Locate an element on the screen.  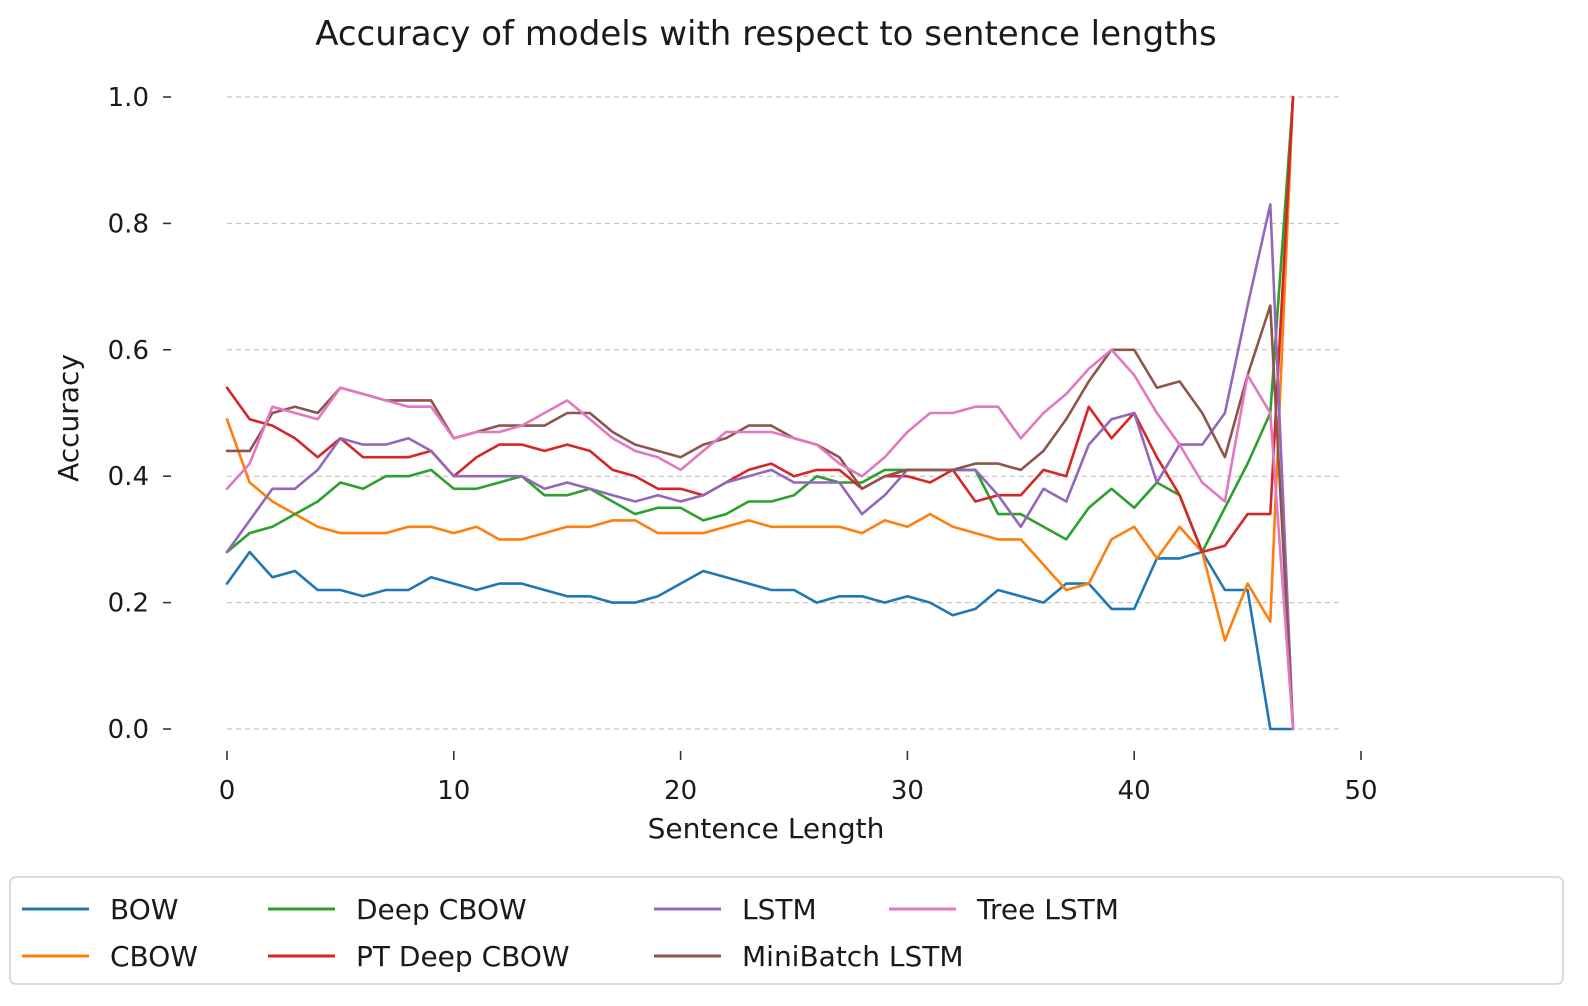
x-tick-label: 0 is located at coordinates (227, 791).